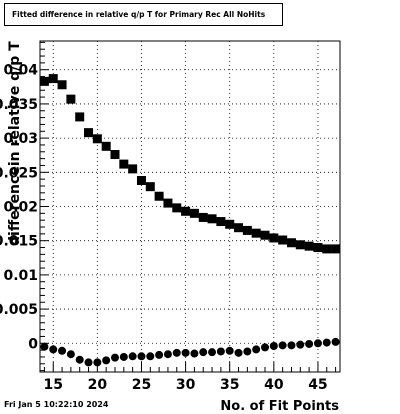  I want to click on x-tick-label: 45, so click(317, 385).